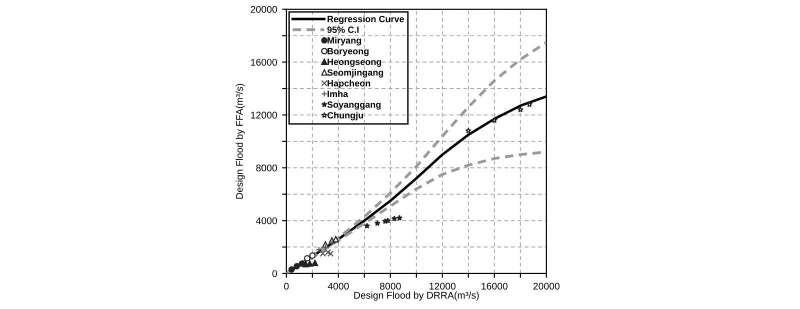  I want to click on y-tick-label: 16000, so click(264, 62).